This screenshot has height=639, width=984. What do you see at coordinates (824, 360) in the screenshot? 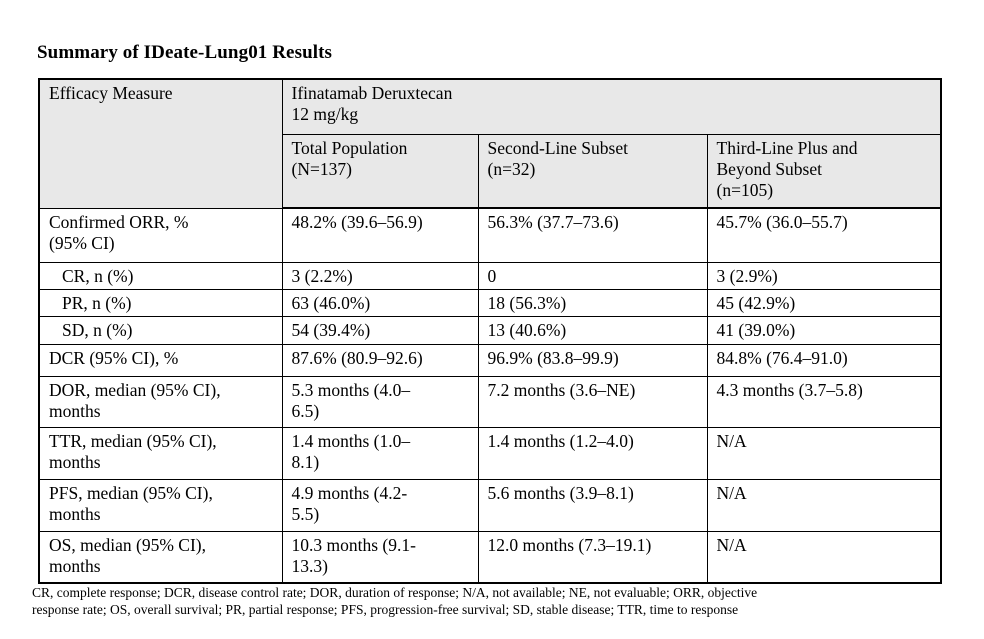
I see `cell-third-line: 84.8% (76.4–91.0)` at bounding box center [824, 360].